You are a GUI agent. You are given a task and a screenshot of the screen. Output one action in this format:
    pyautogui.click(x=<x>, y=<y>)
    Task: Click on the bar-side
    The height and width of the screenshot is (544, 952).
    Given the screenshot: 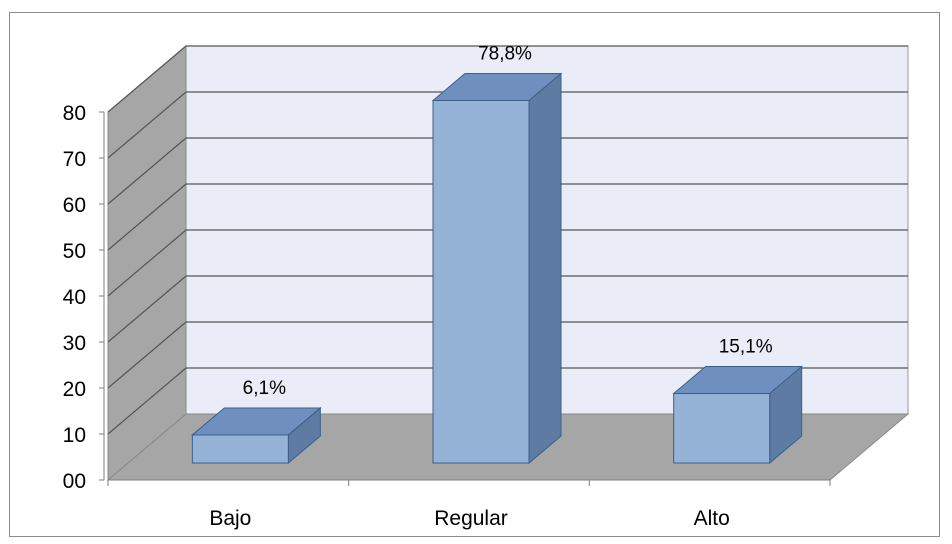 What is the action you would take?
    pyautogui.click(x=545, y=268)
    